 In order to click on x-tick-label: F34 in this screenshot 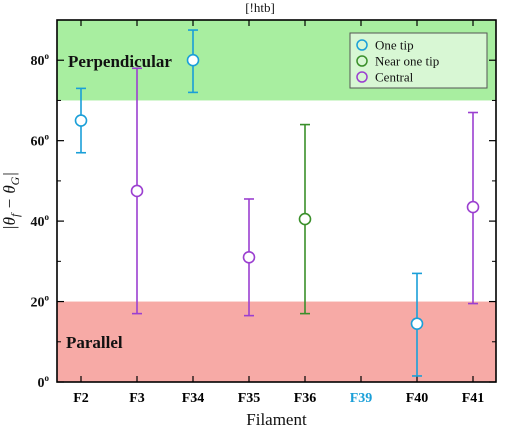, I will do `click(193, 398)`.